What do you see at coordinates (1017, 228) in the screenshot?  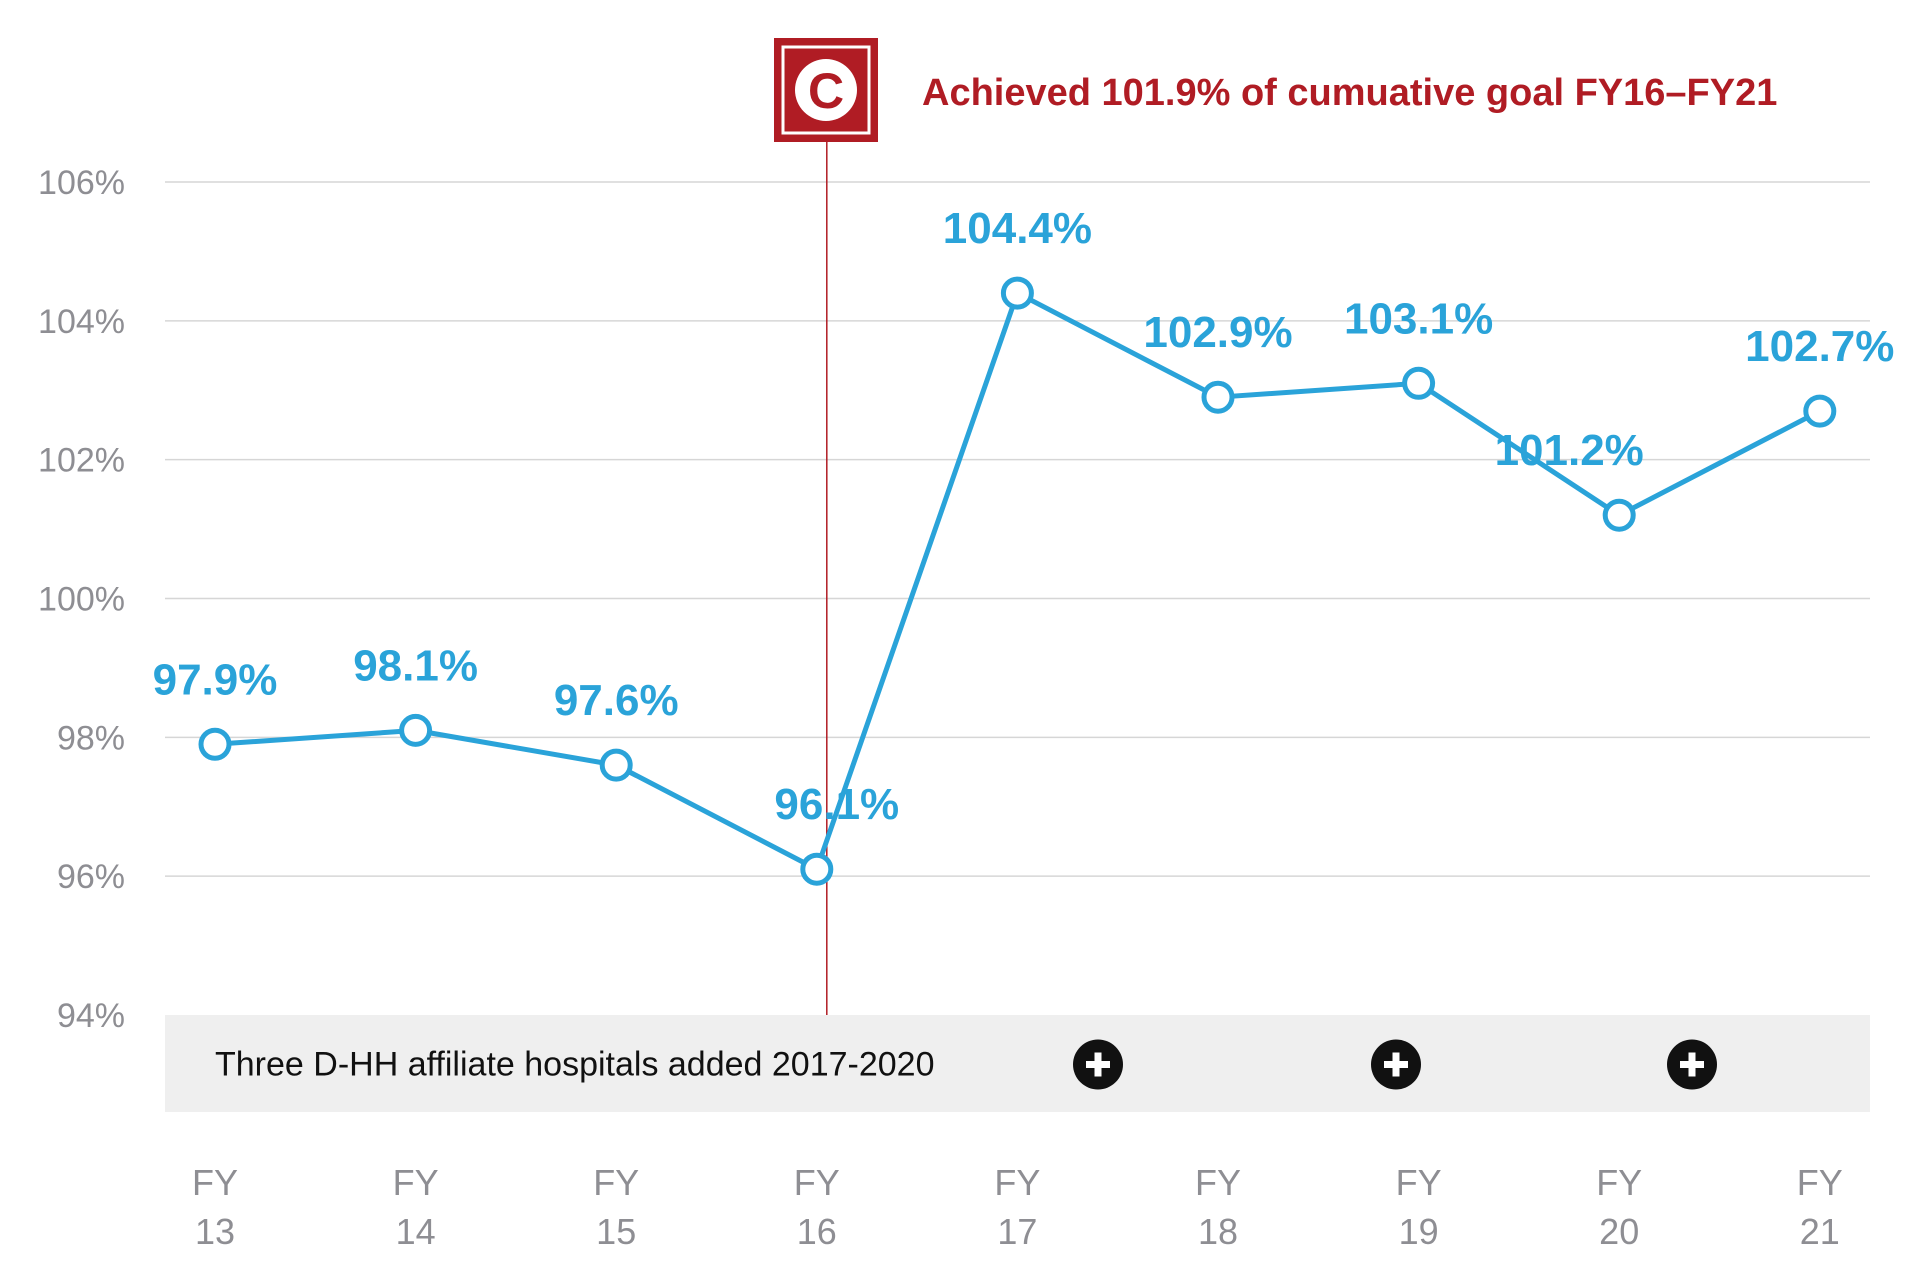 I see `data-label: 104.4%` at bounding box center [1017, 228].